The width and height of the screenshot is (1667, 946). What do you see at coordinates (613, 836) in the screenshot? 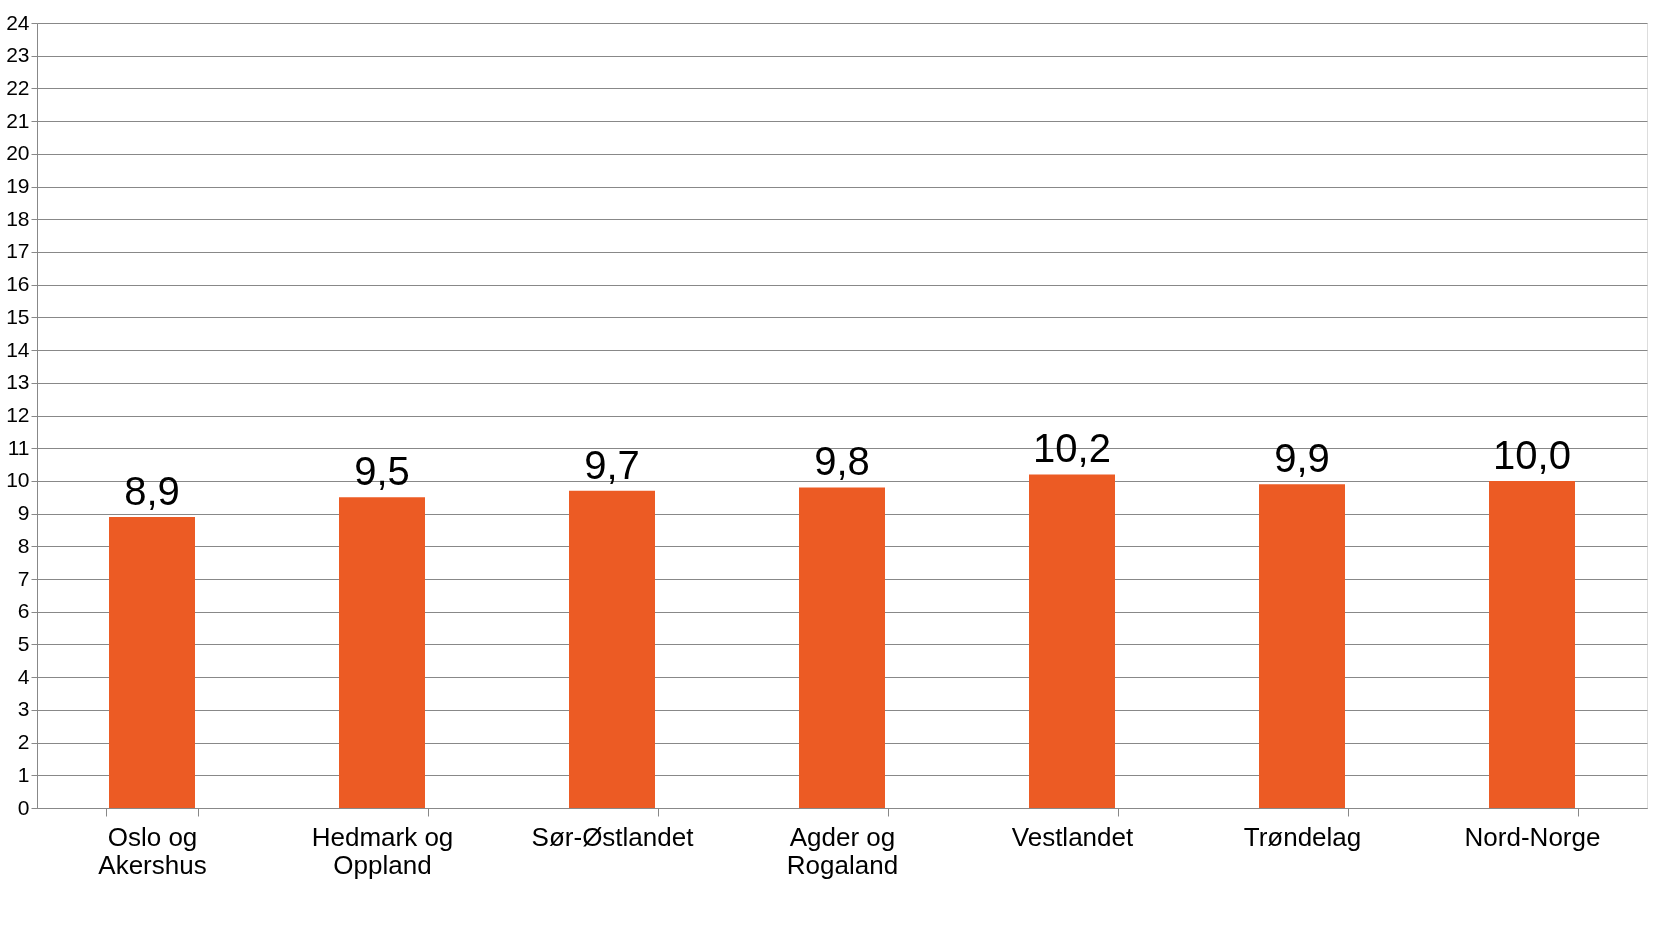
I see `x-tick-label: Sør-Østlandet` at bounding box center [613, 836].